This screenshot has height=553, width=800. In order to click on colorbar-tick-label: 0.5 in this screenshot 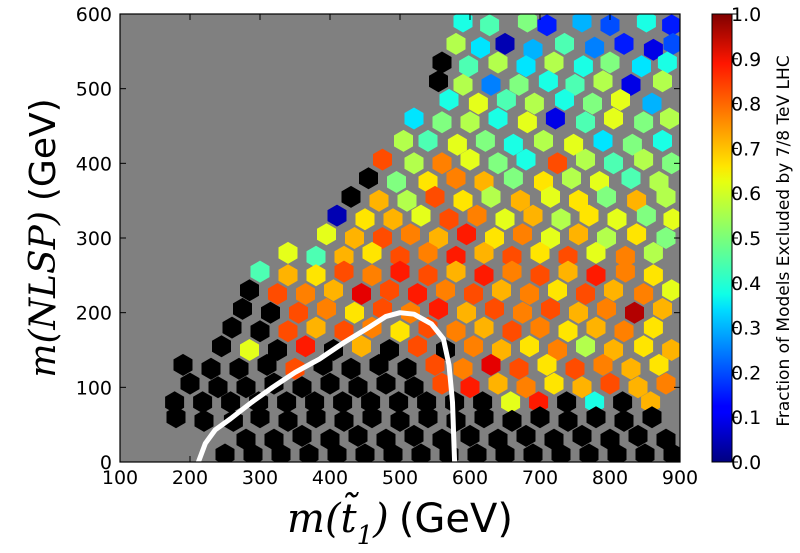, I will do `click(746, 239)`.